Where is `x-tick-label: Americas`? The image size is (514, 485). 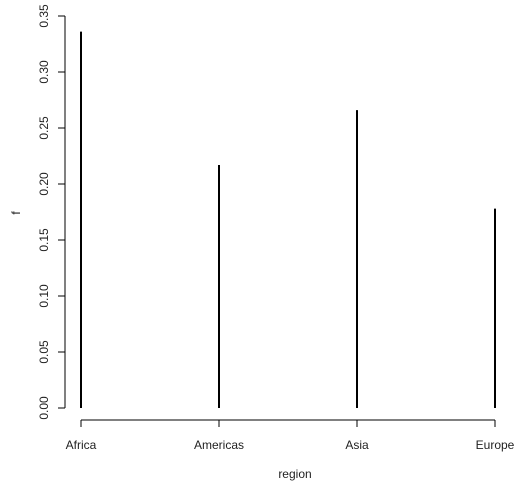
x-tick-label: Americas is located at coordinates (219, 445).